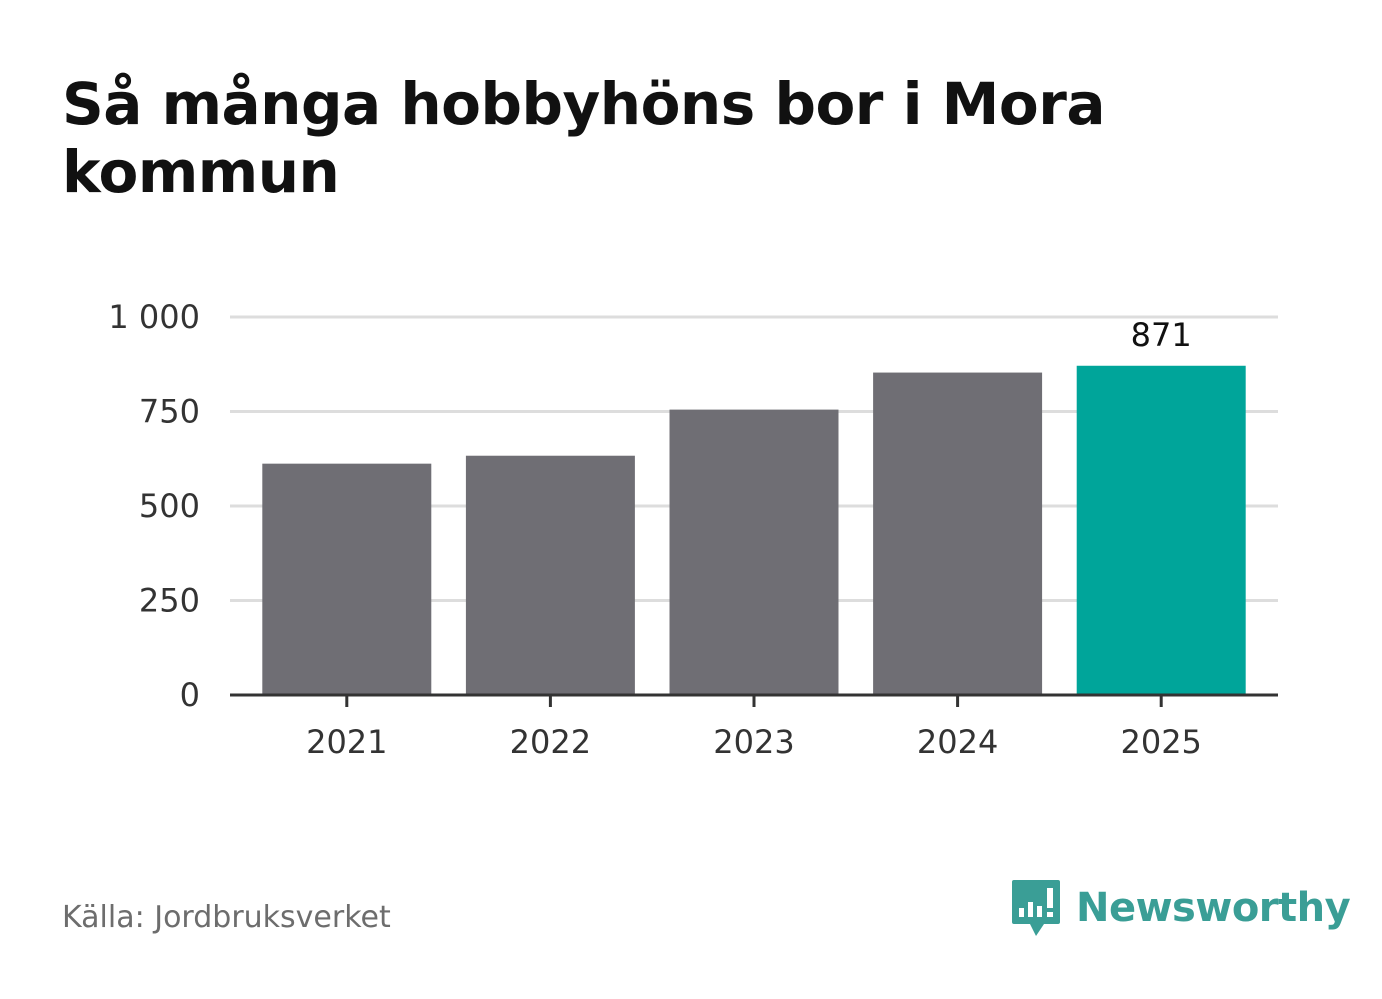 The width and height of the screenshot is (1382, 999). Describe the element at coordinates (1160, 742) in the screenshot. I see `x-tick-label: 2025` at that location.